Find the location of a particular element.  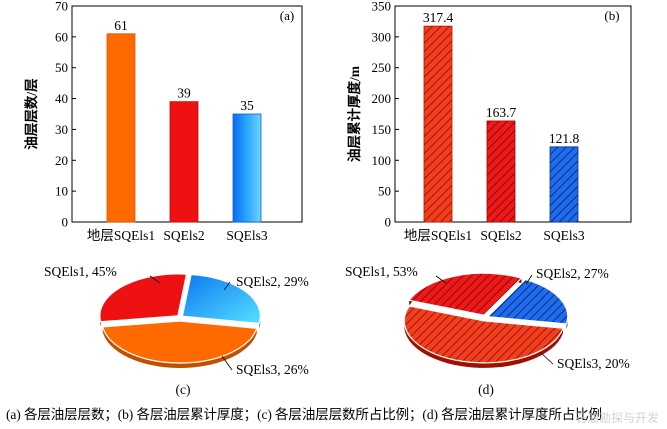

y-tick-label: 20 is located at coordinates (61, 160).